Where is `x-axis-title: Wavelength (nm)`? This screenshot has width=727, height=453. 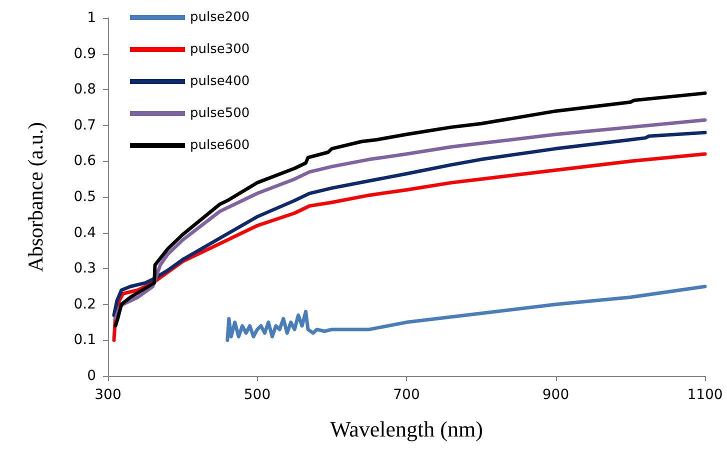
x-axis-title: Wavelength (nm) is located at coordinates (406, 429).